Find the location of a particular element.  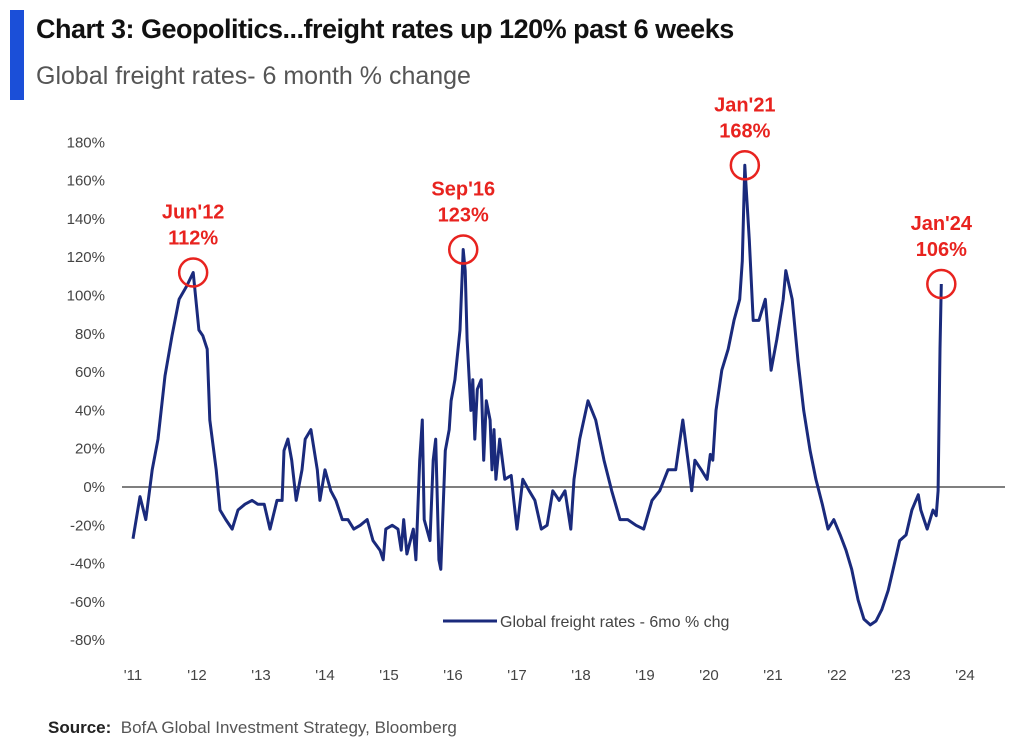

y-tick-label: 80% is located at coordinates (90, 334).